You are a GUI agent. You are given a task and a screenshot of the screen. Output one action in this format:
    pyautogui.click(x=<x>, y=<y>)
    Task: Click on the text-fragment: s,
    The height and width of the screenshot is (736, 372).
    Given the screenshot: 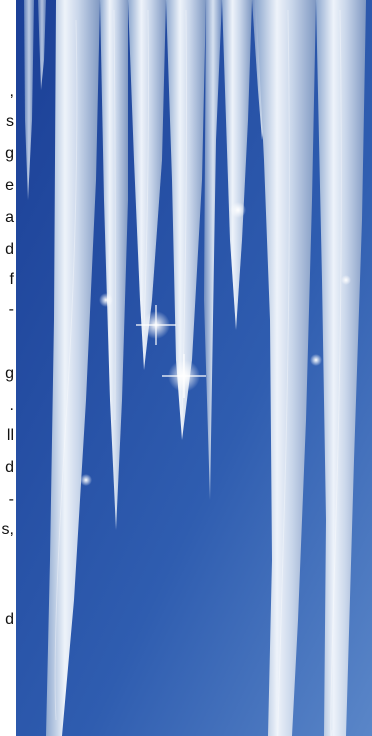 What is the action you would take?
    pyautogui.click(x=7, y=529)
    